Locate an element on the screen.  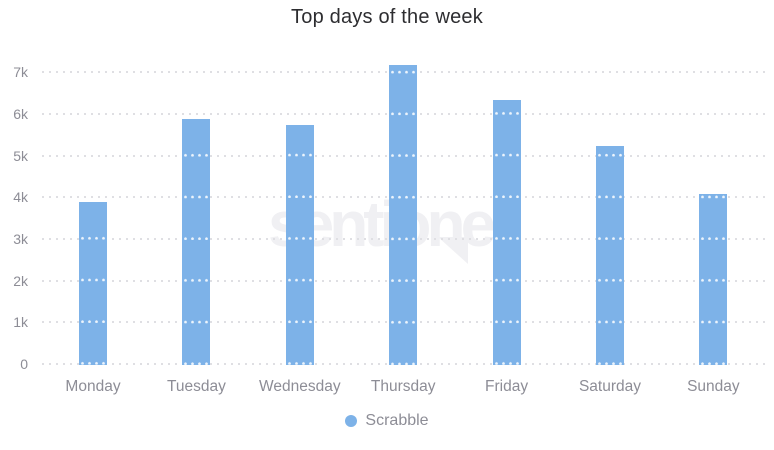
bar-saturday is located at coordinates (610, 255).